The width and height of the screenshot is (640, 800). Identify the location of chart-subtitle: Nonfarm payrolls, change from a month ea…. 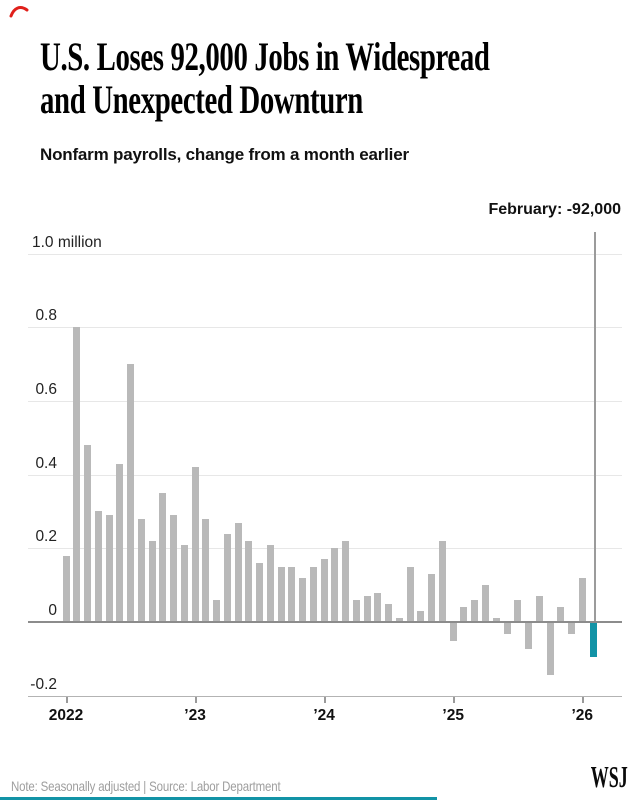
(224, 154).